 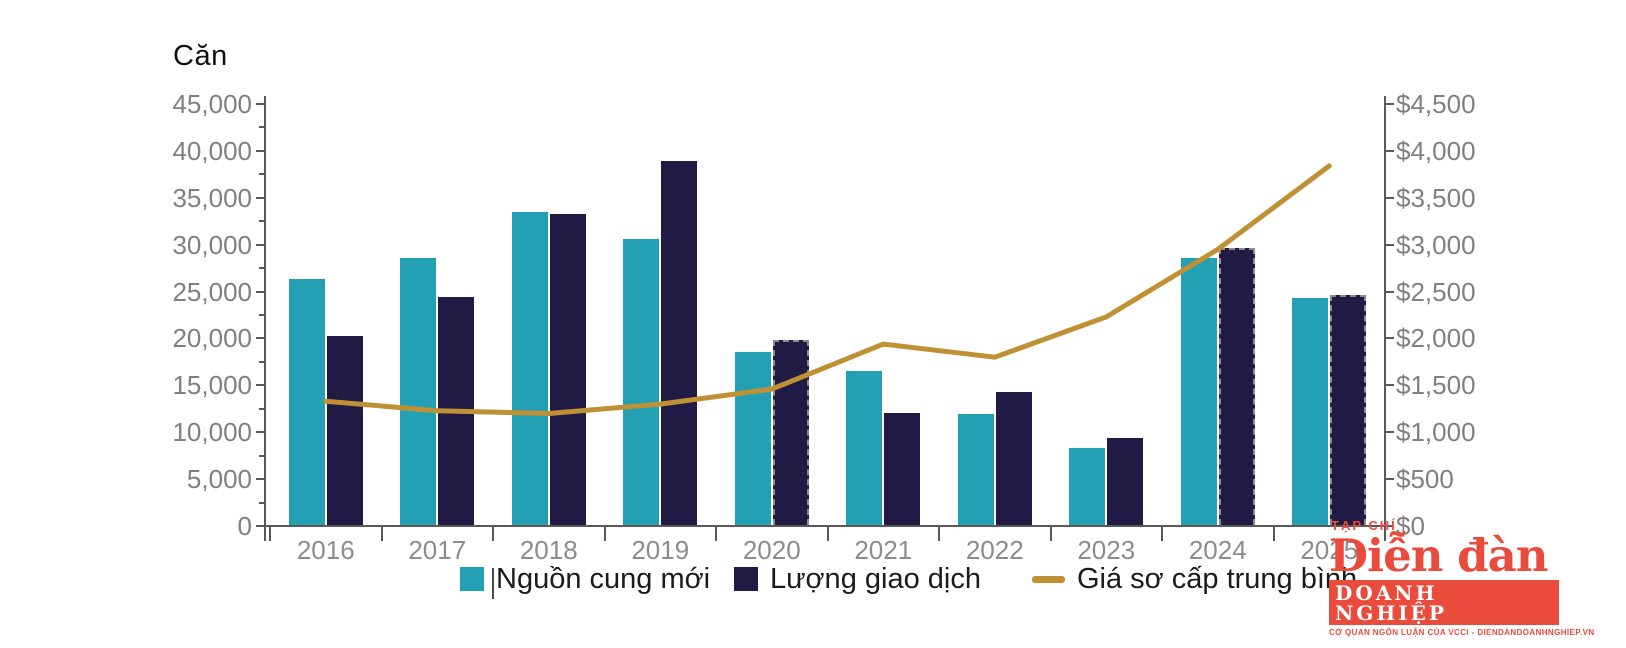 What do you see at coordinates (1410, 526) in the screenshot?
I see `y-axis-right-tick-label: $0` at bounding box center [1410, 526].